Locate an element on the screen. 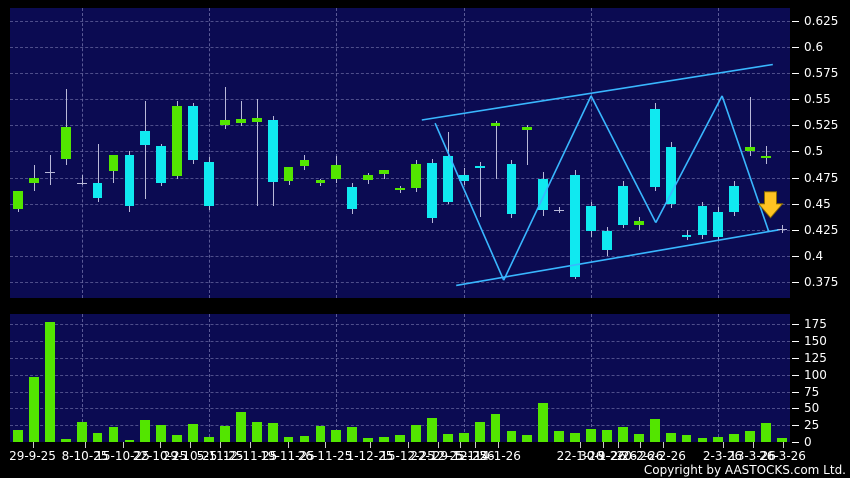  volume-axis-label: 50 is located at coordinates (812, 408).